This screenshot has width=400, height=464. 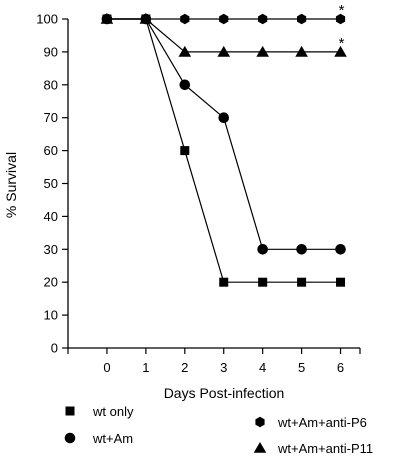 I want to click on y-tick-label: 20, so click(x=51, y=282).